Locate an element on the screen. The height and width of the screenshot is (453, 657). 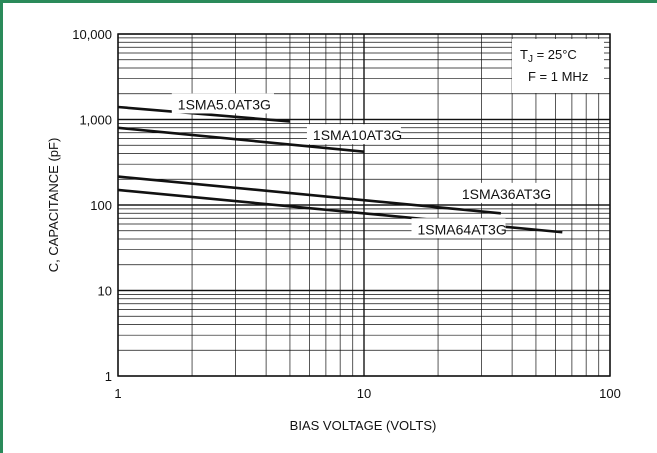
junction-temp-label: TJ = 25°C is located at coordinates (548, 56).